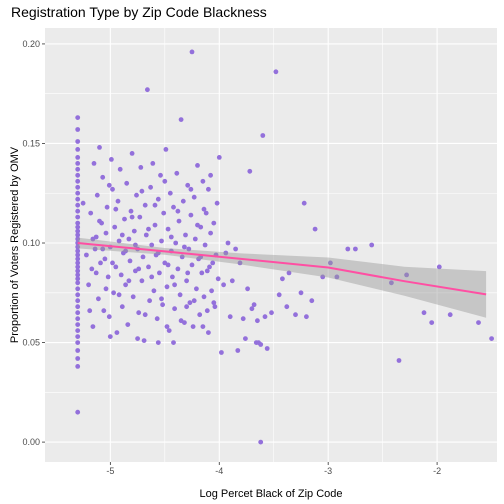 Image resolution: width=504 pixels, height=504 pixels. Describe the element at coordinates (328, 471) in the screenshot. I see `x-tick-label: -3` at that location.